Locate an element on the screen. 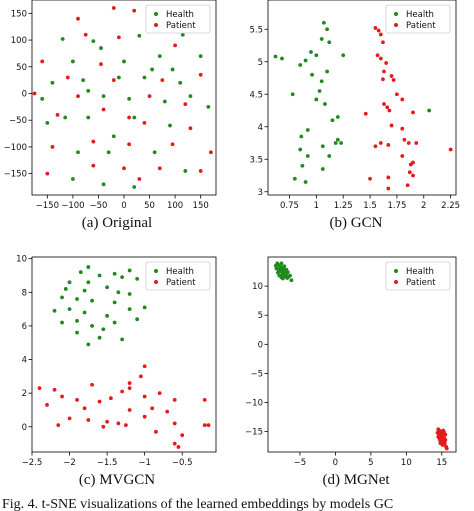 The width and height of the screenshot is (474, 511). y-tick-label: 5.5 is located at coordinates (256, 30).